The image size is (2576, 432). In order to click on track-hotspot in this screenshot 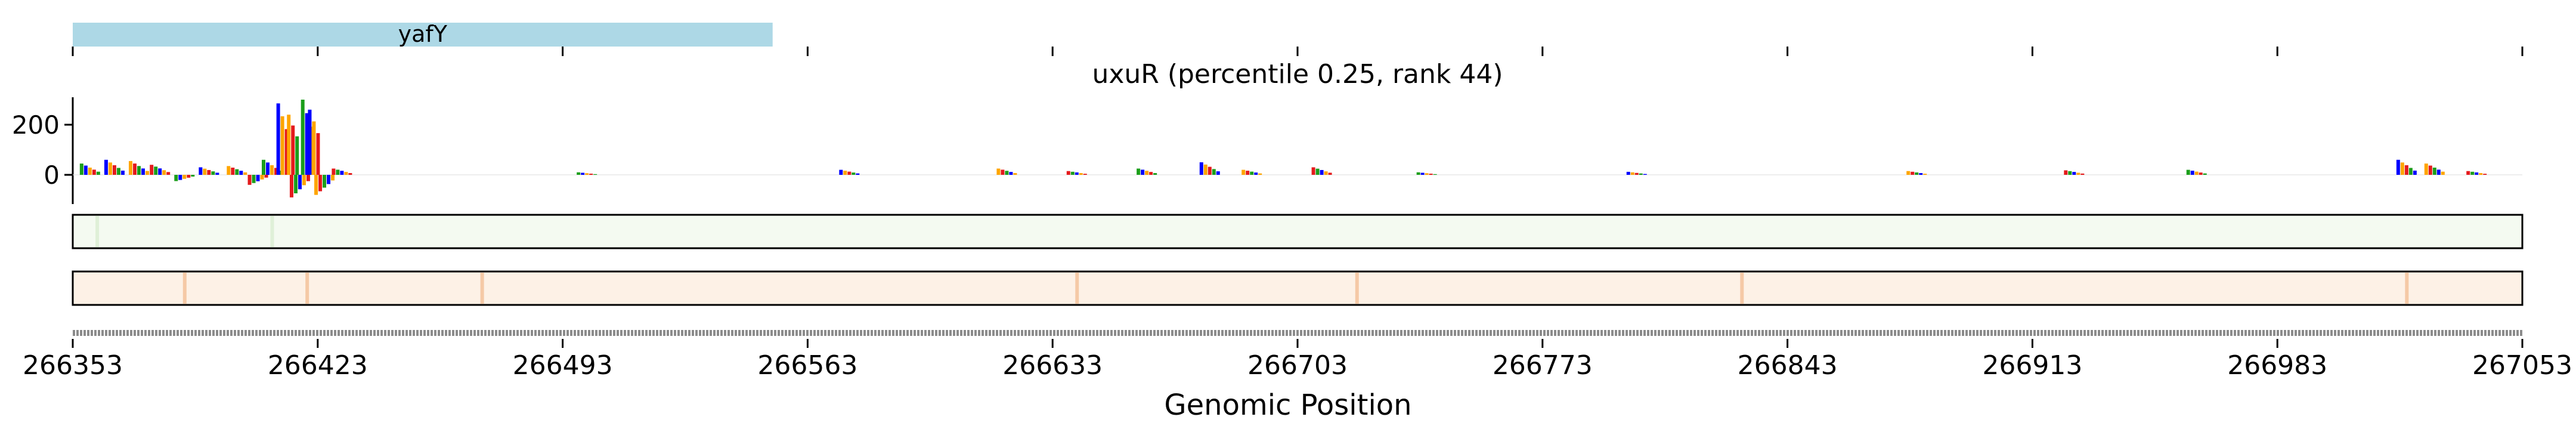, I will do `click(185, 288)`.